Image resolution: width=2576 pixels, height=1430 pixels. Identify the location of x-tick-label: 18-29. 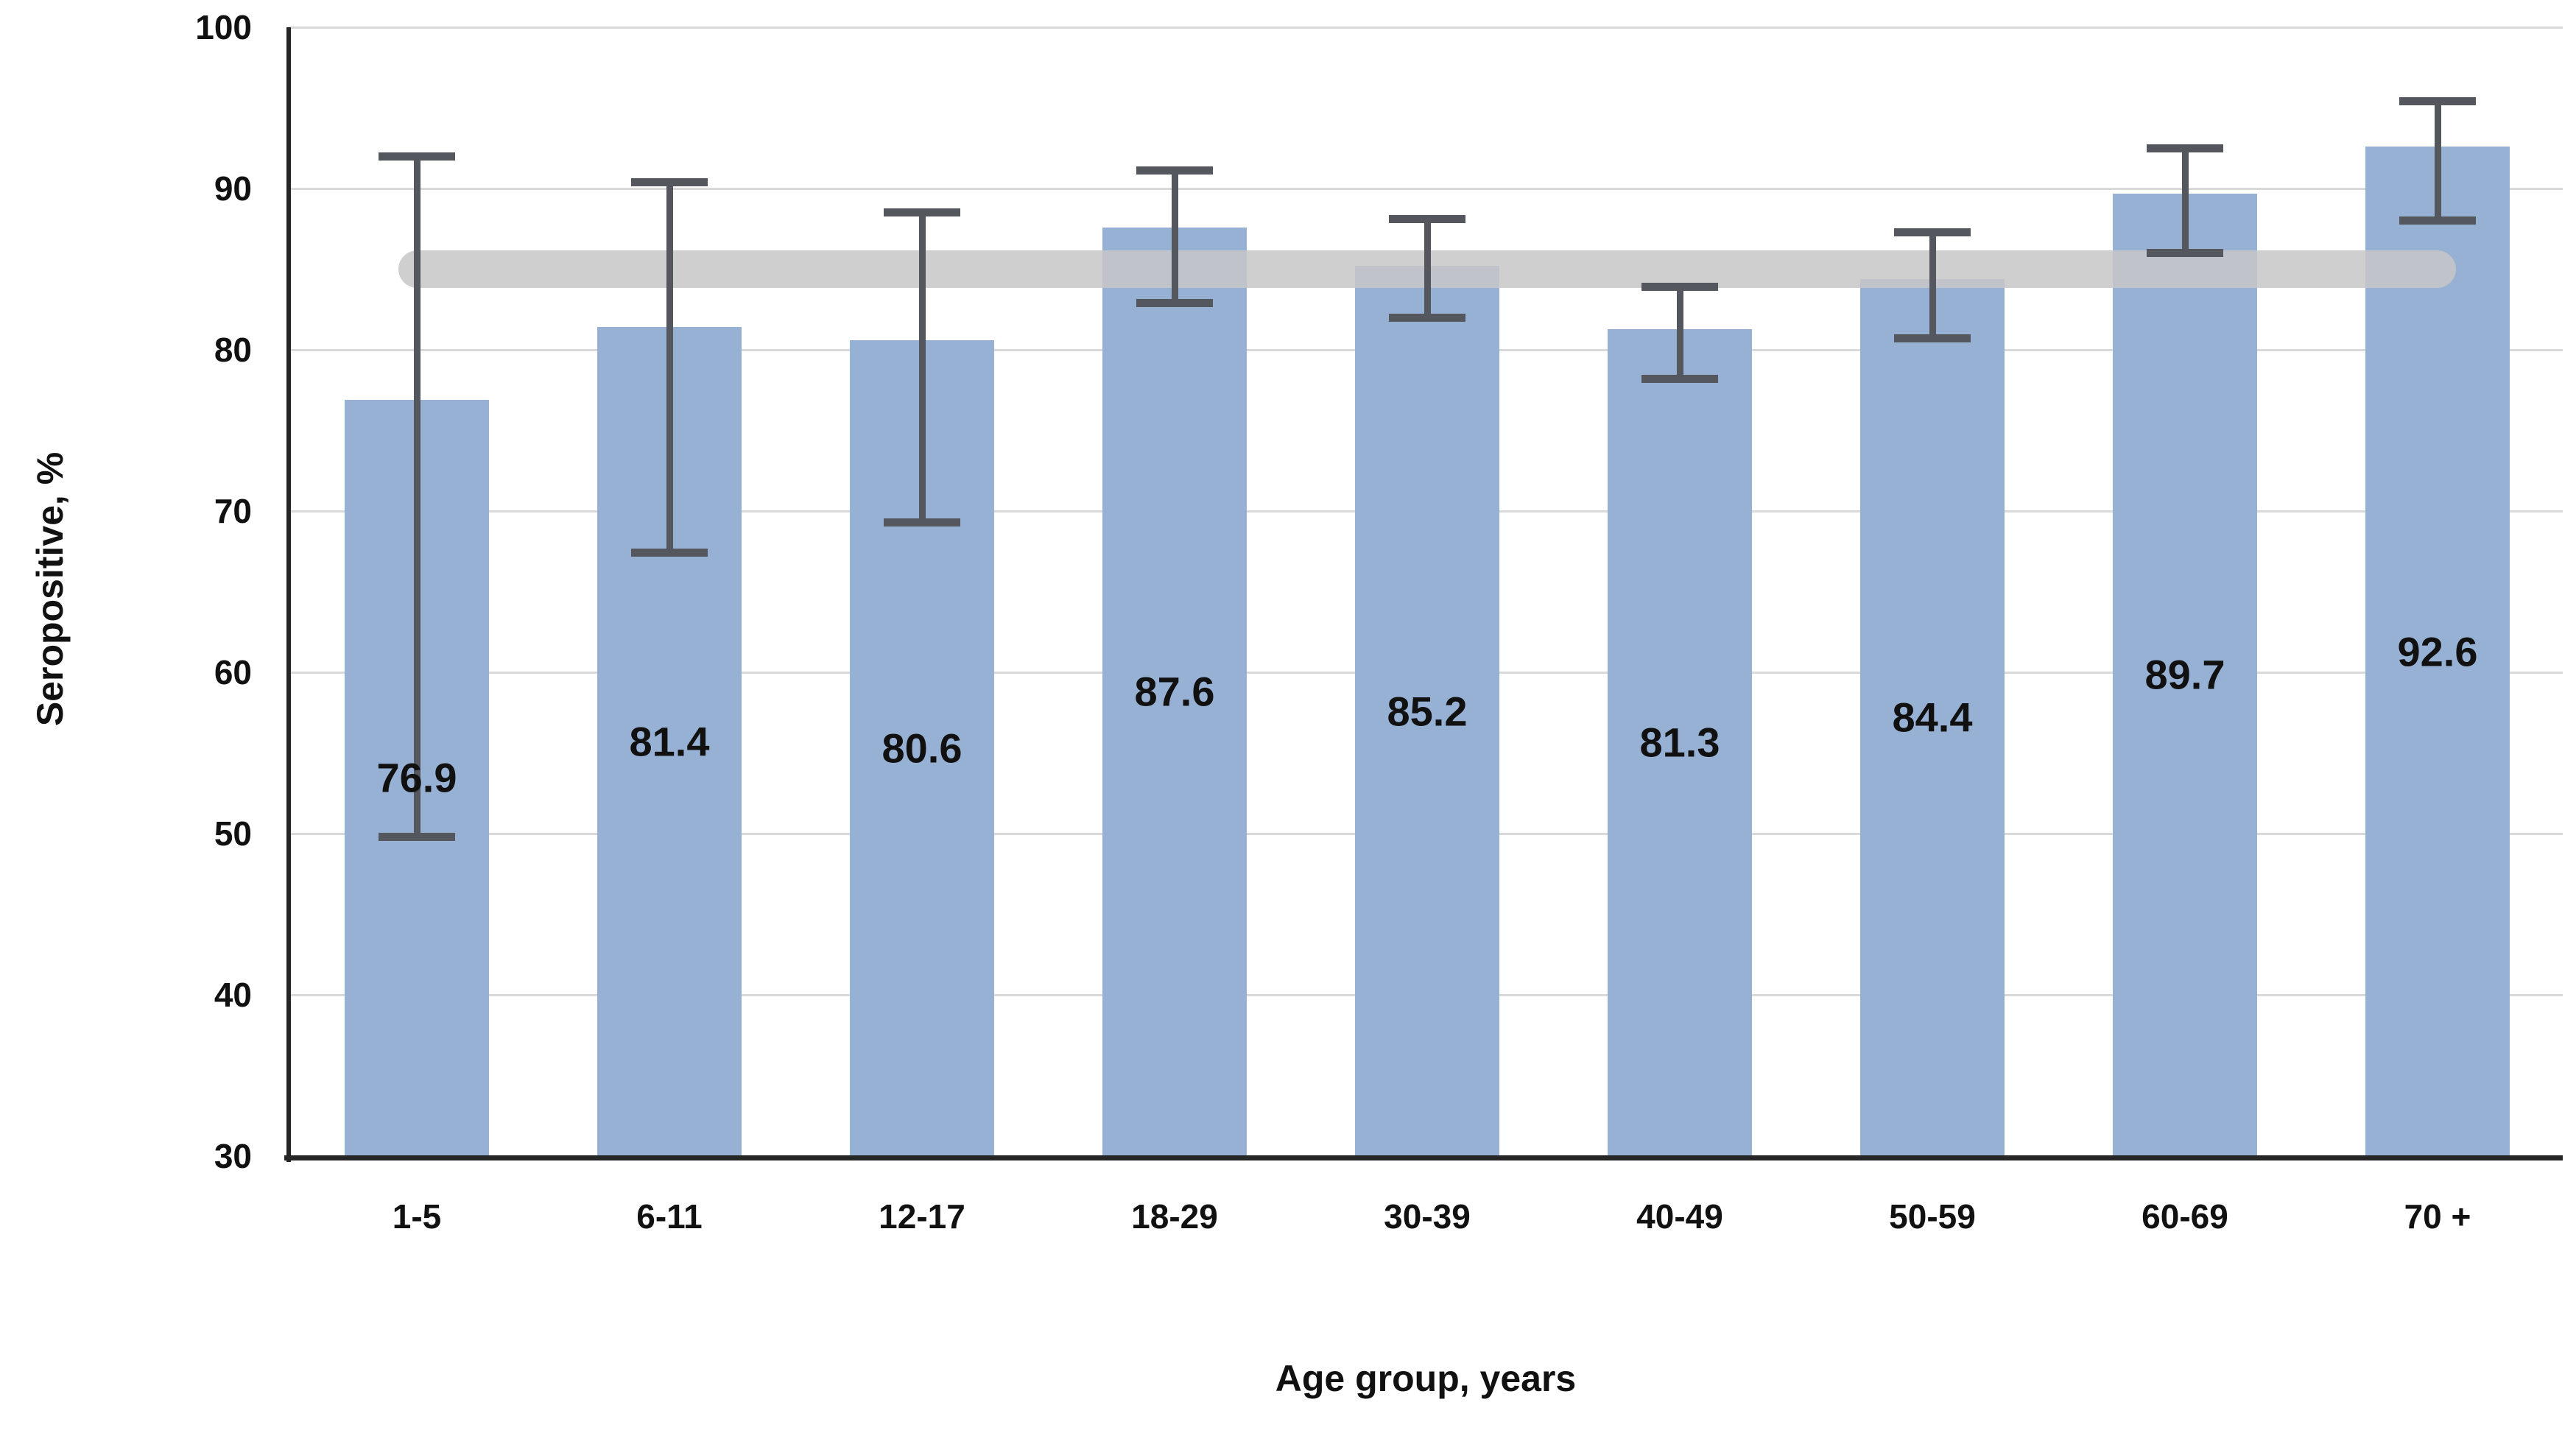
(1174, 1216).